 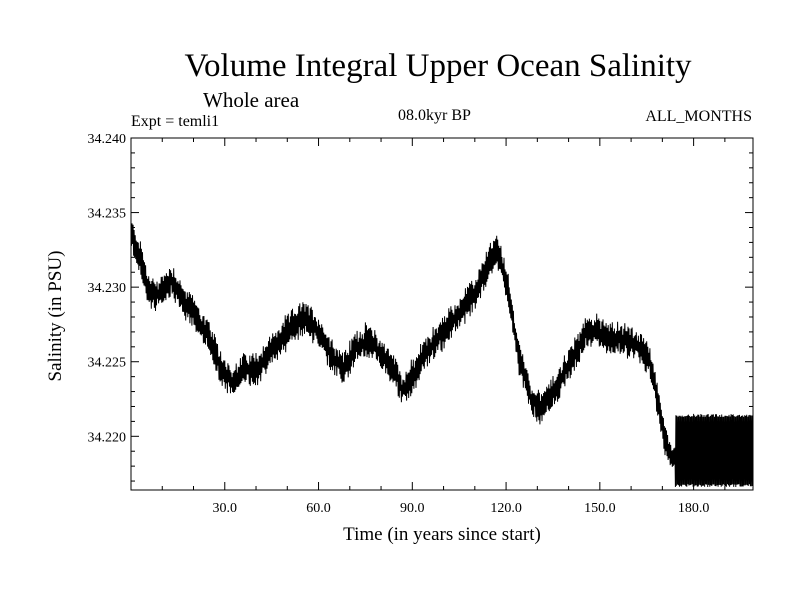 I want to click on chart-title: Volume Integral Upper Ocean Salinity, so click(x=438, y=66).